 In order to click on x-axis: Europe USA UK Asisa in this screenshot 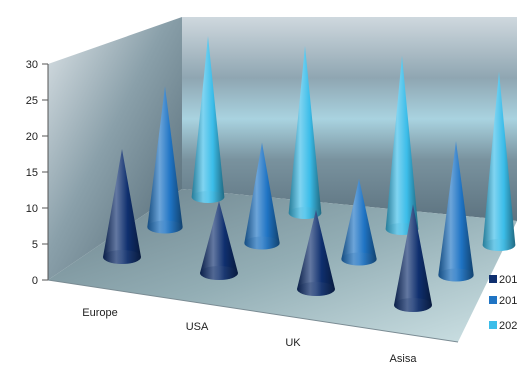, I will do `click(249, 336)`.